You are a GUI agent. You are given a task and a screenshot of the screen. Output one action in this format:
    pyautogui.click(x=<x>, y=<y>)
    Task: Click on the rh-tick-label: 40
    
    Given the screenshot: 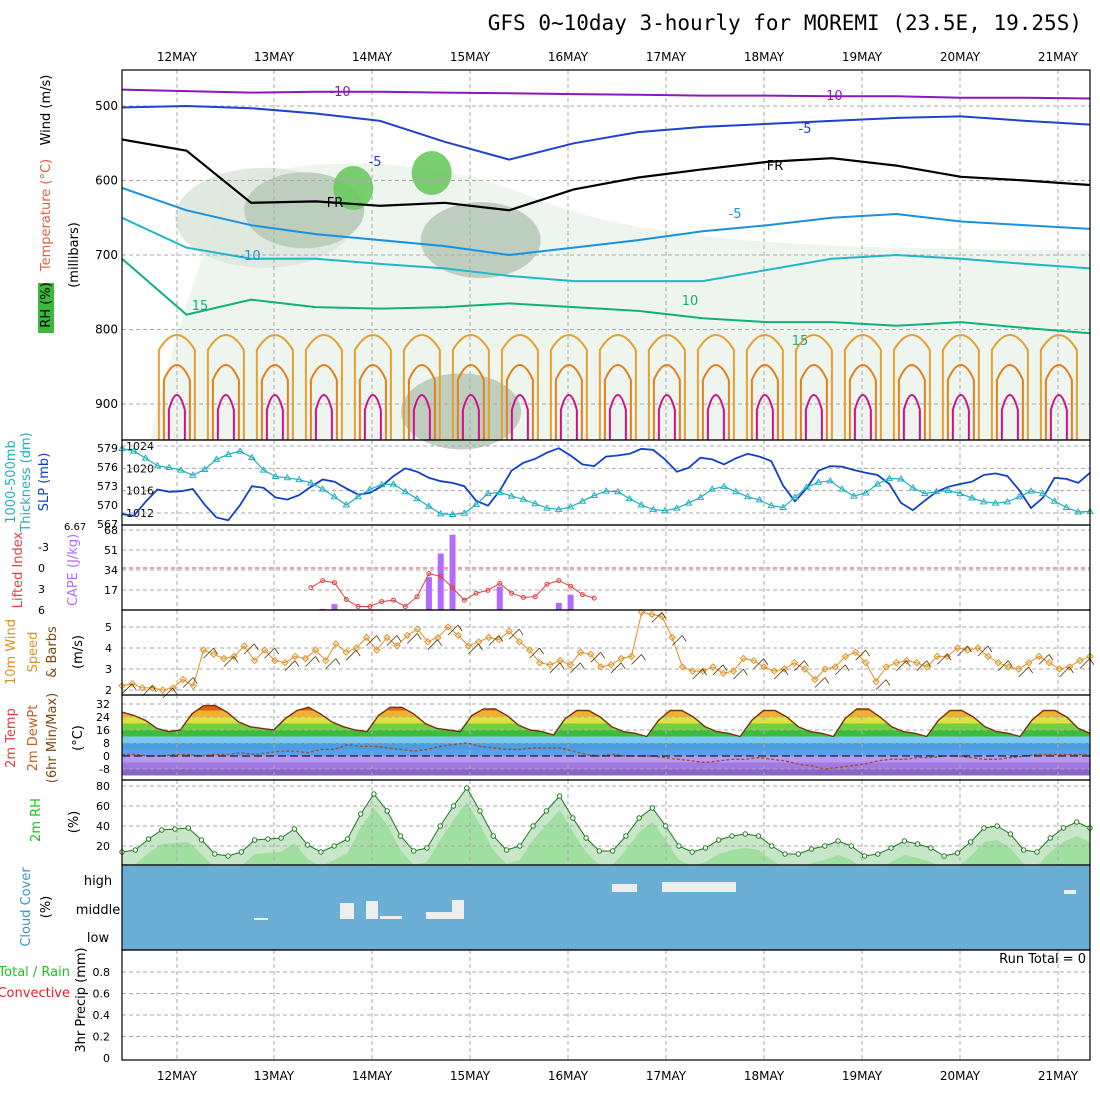 What is the action you would take?
    pyautogui.click(x=103, y=826)
    